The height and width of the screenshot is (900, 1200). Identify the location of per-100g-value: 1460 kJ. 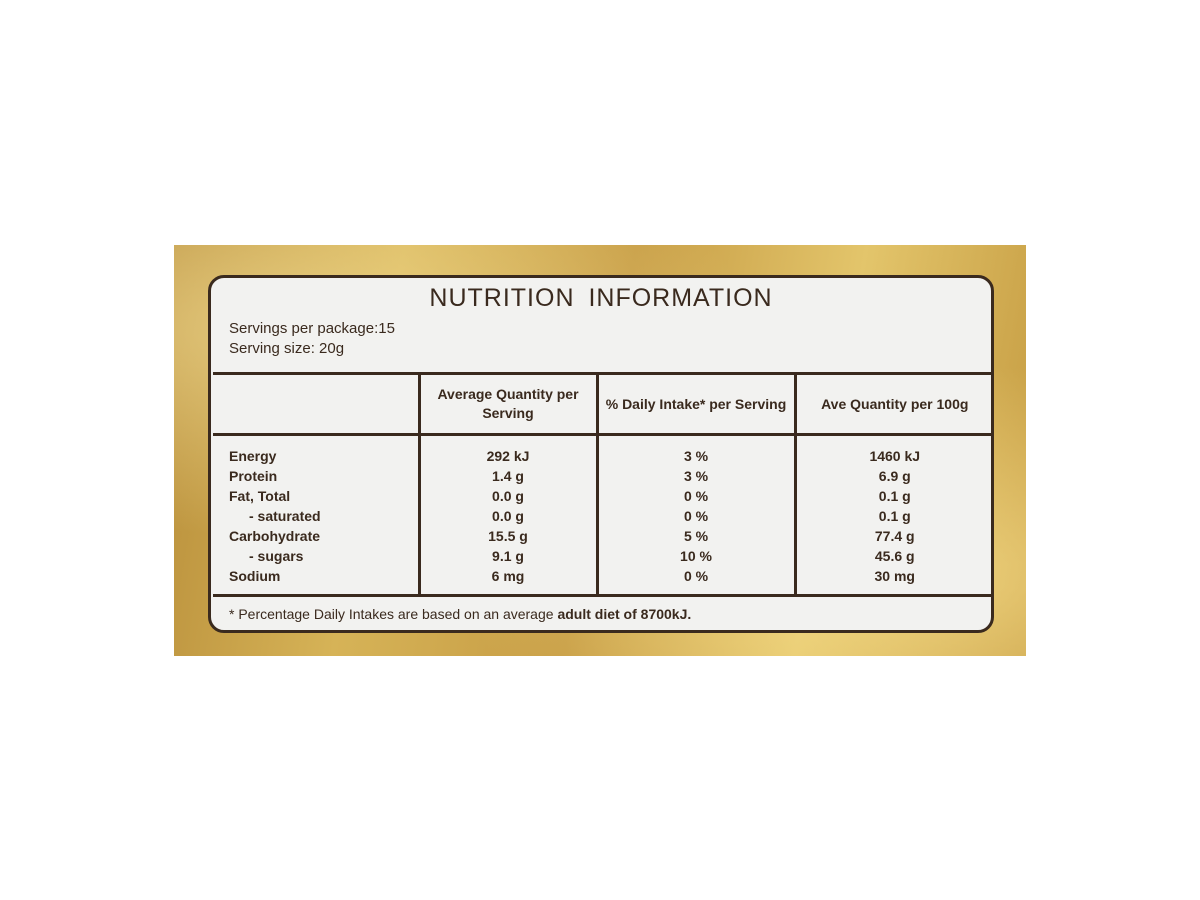
(892, 450).